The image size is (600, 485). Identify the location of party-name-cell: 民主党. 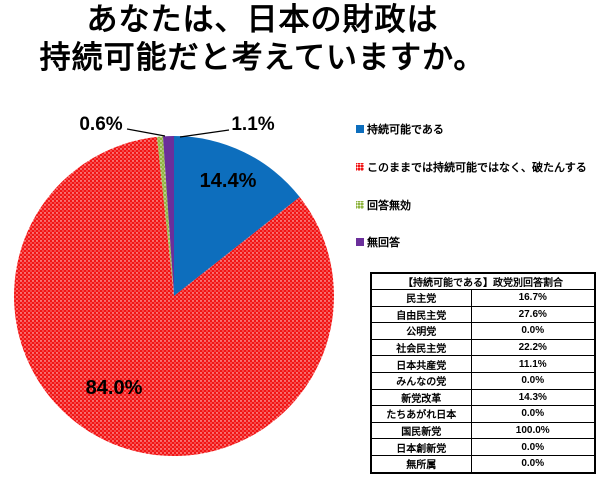
(421, 298).